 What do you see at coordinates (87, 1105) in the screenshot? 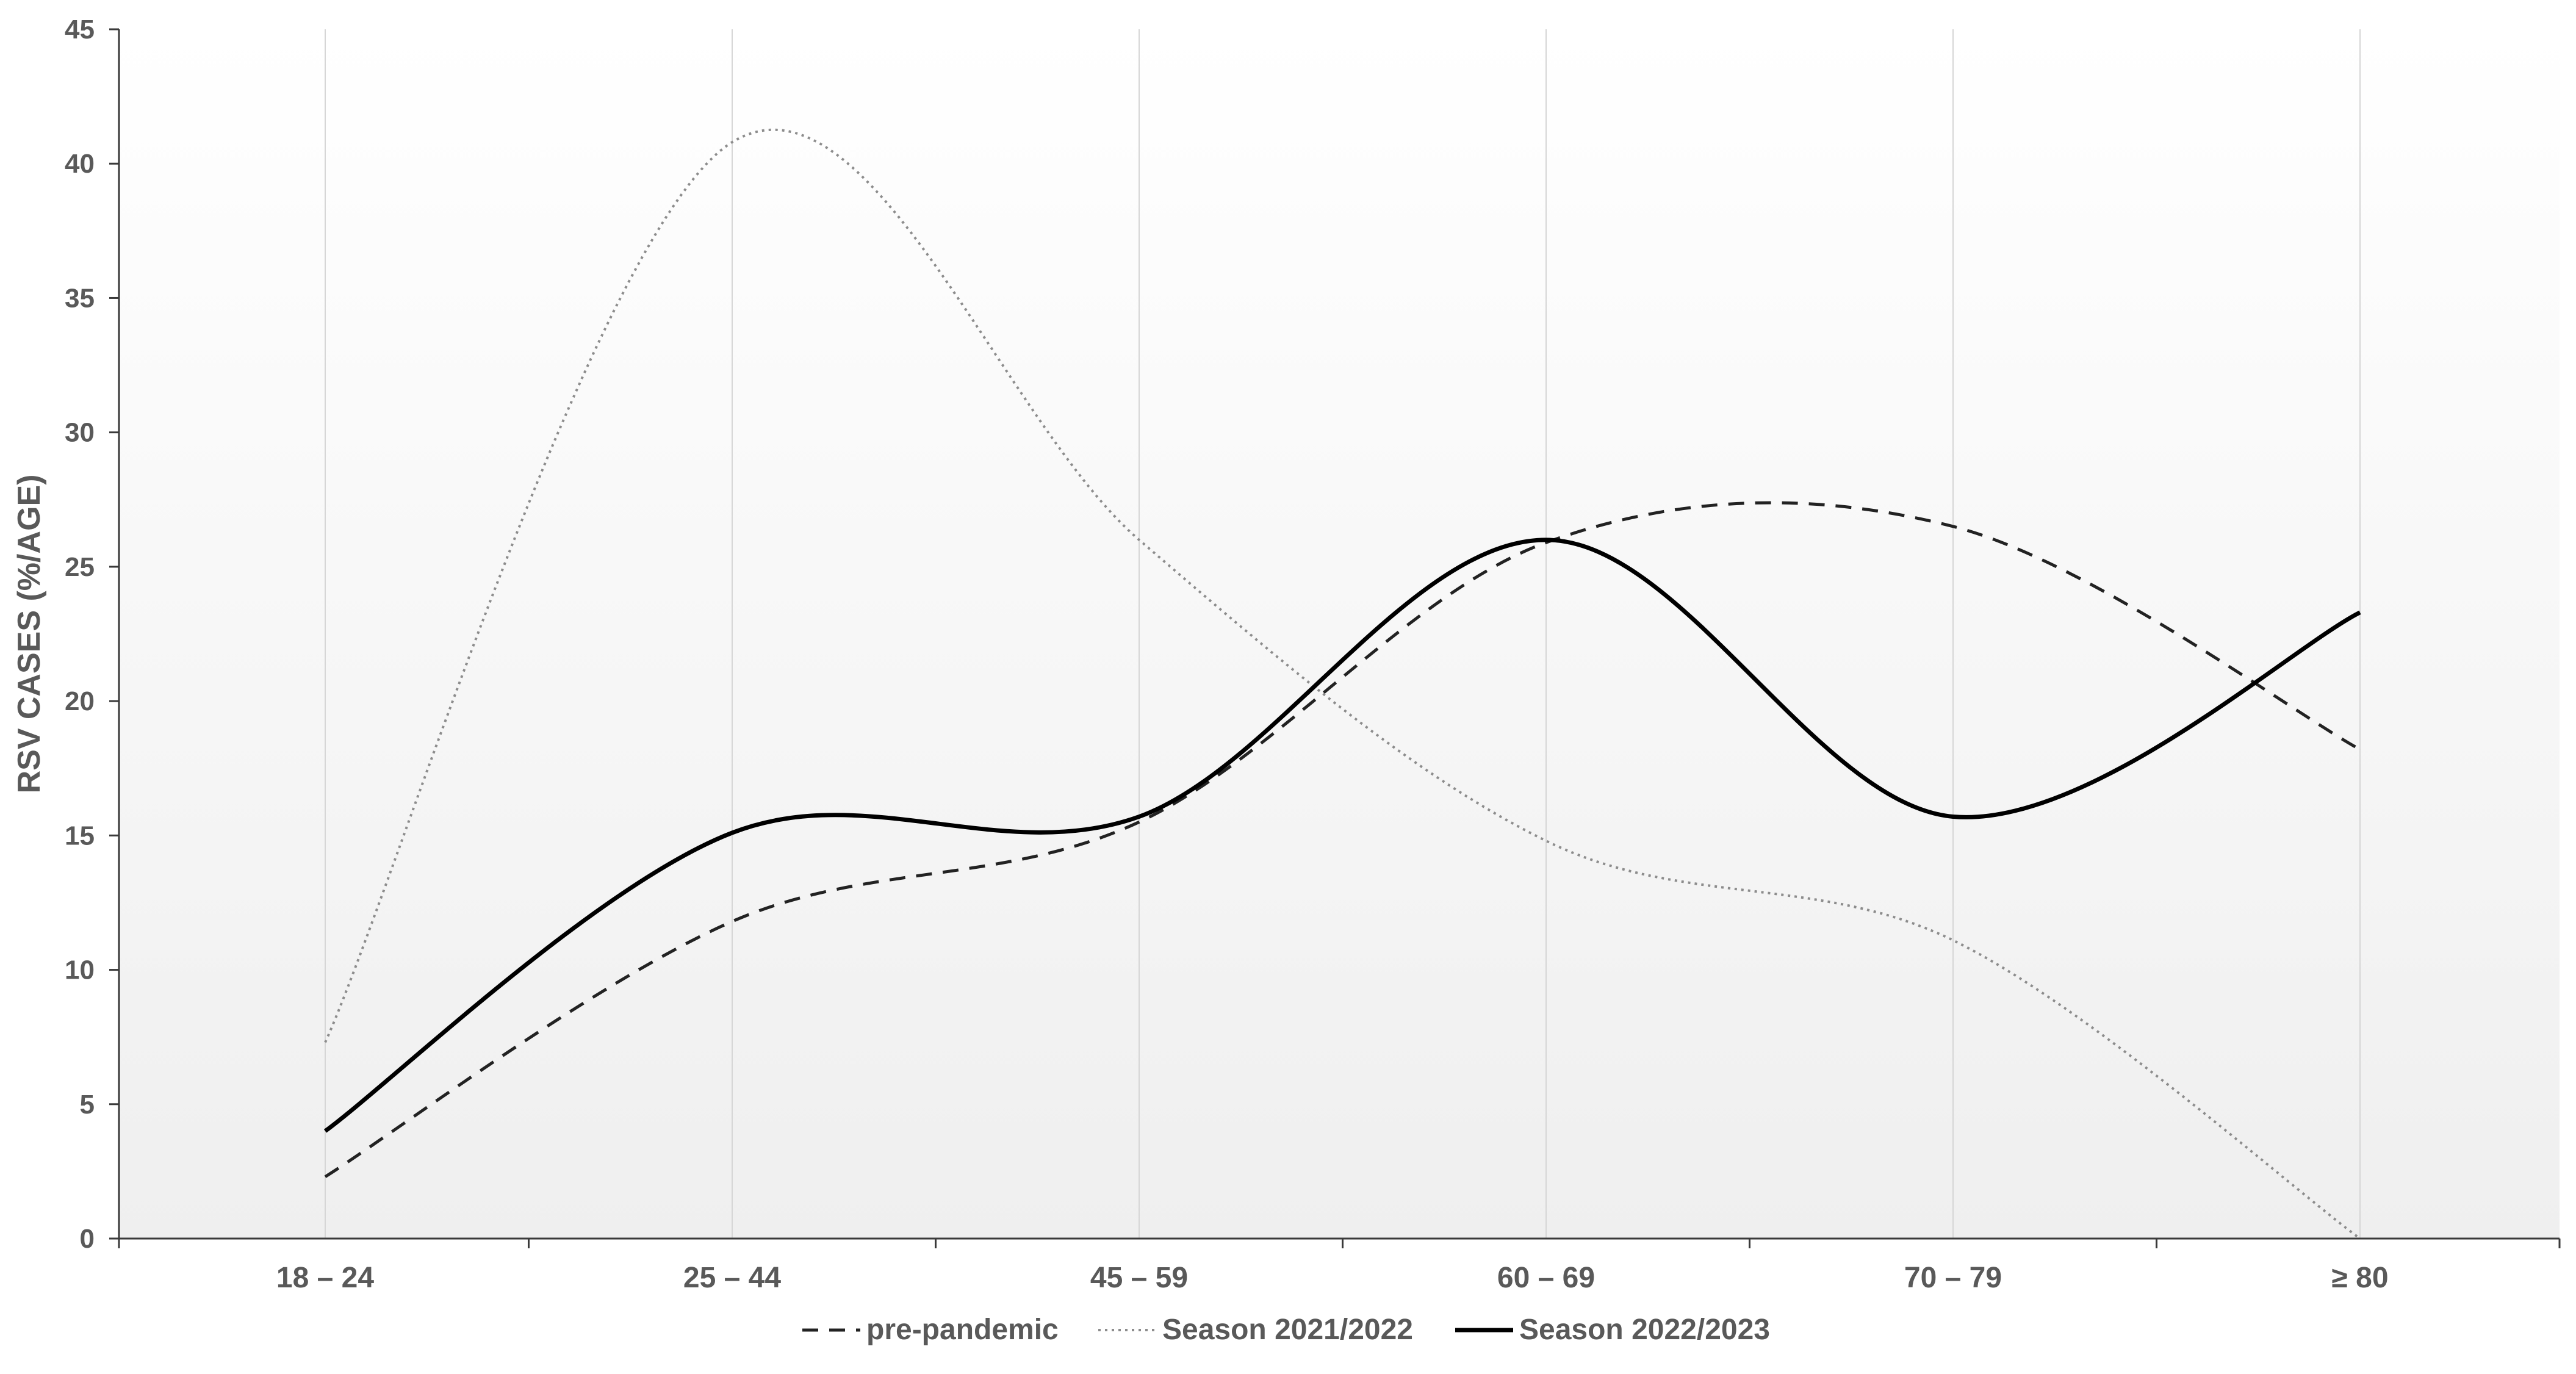
I see `y-tick-label-1: 5` at bounding box center [87, 1105].